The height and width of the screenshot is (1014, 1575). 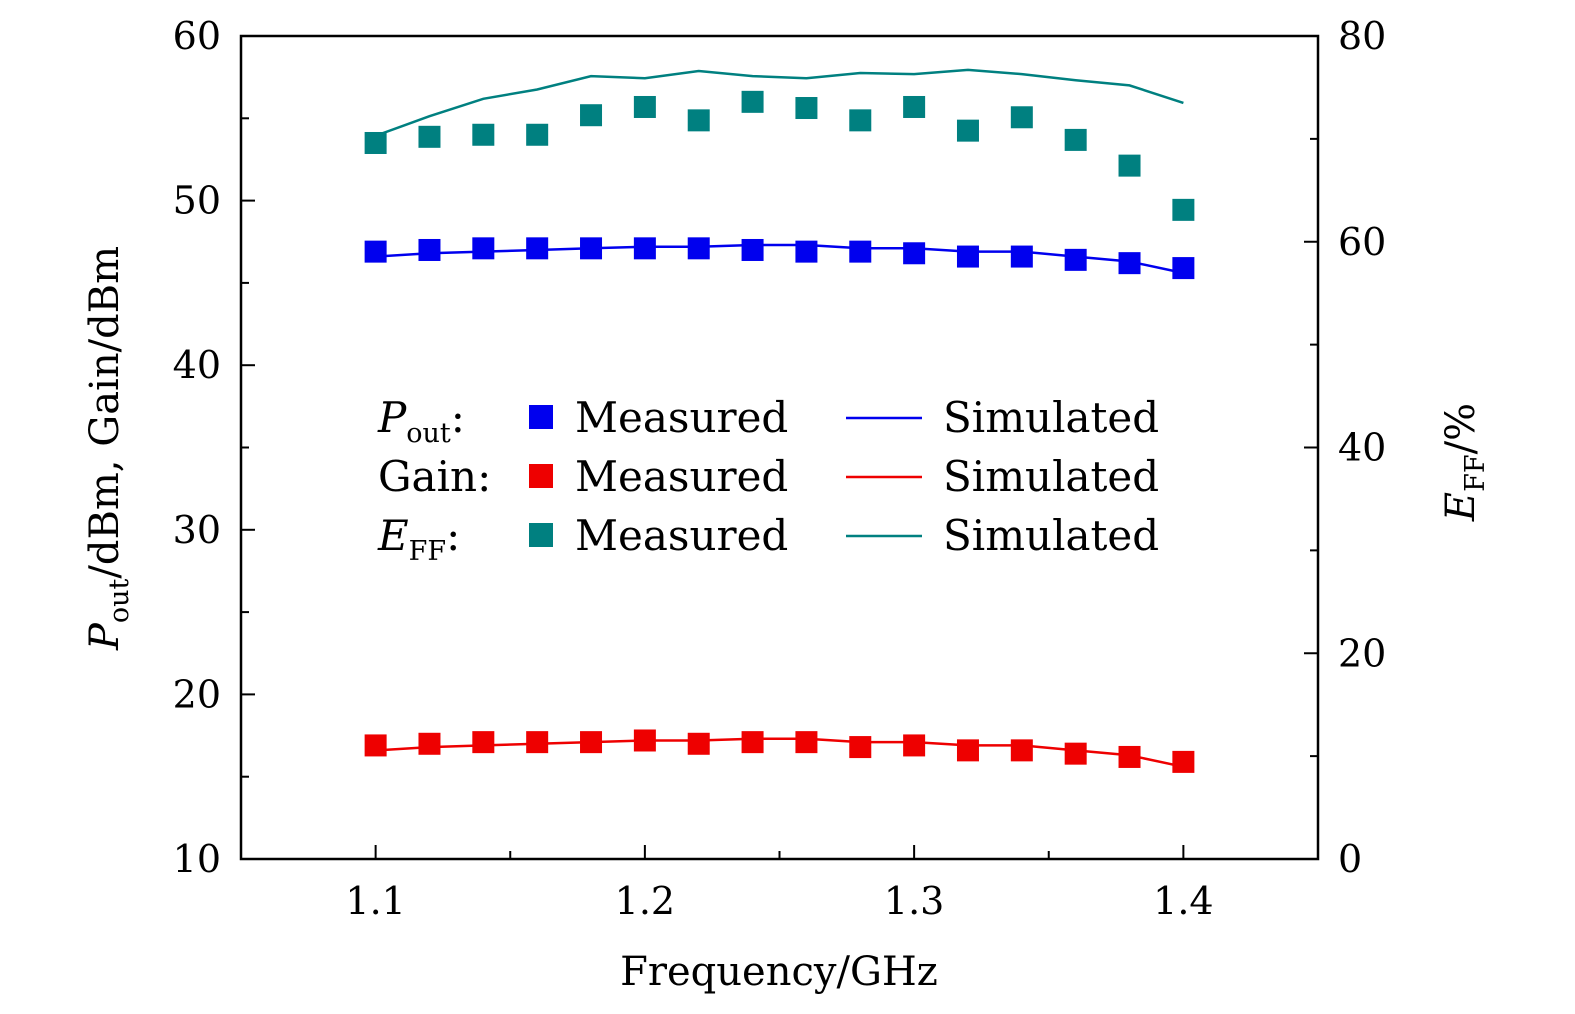 I want to click on legend-marker-eff, so click(x=541, y=535).